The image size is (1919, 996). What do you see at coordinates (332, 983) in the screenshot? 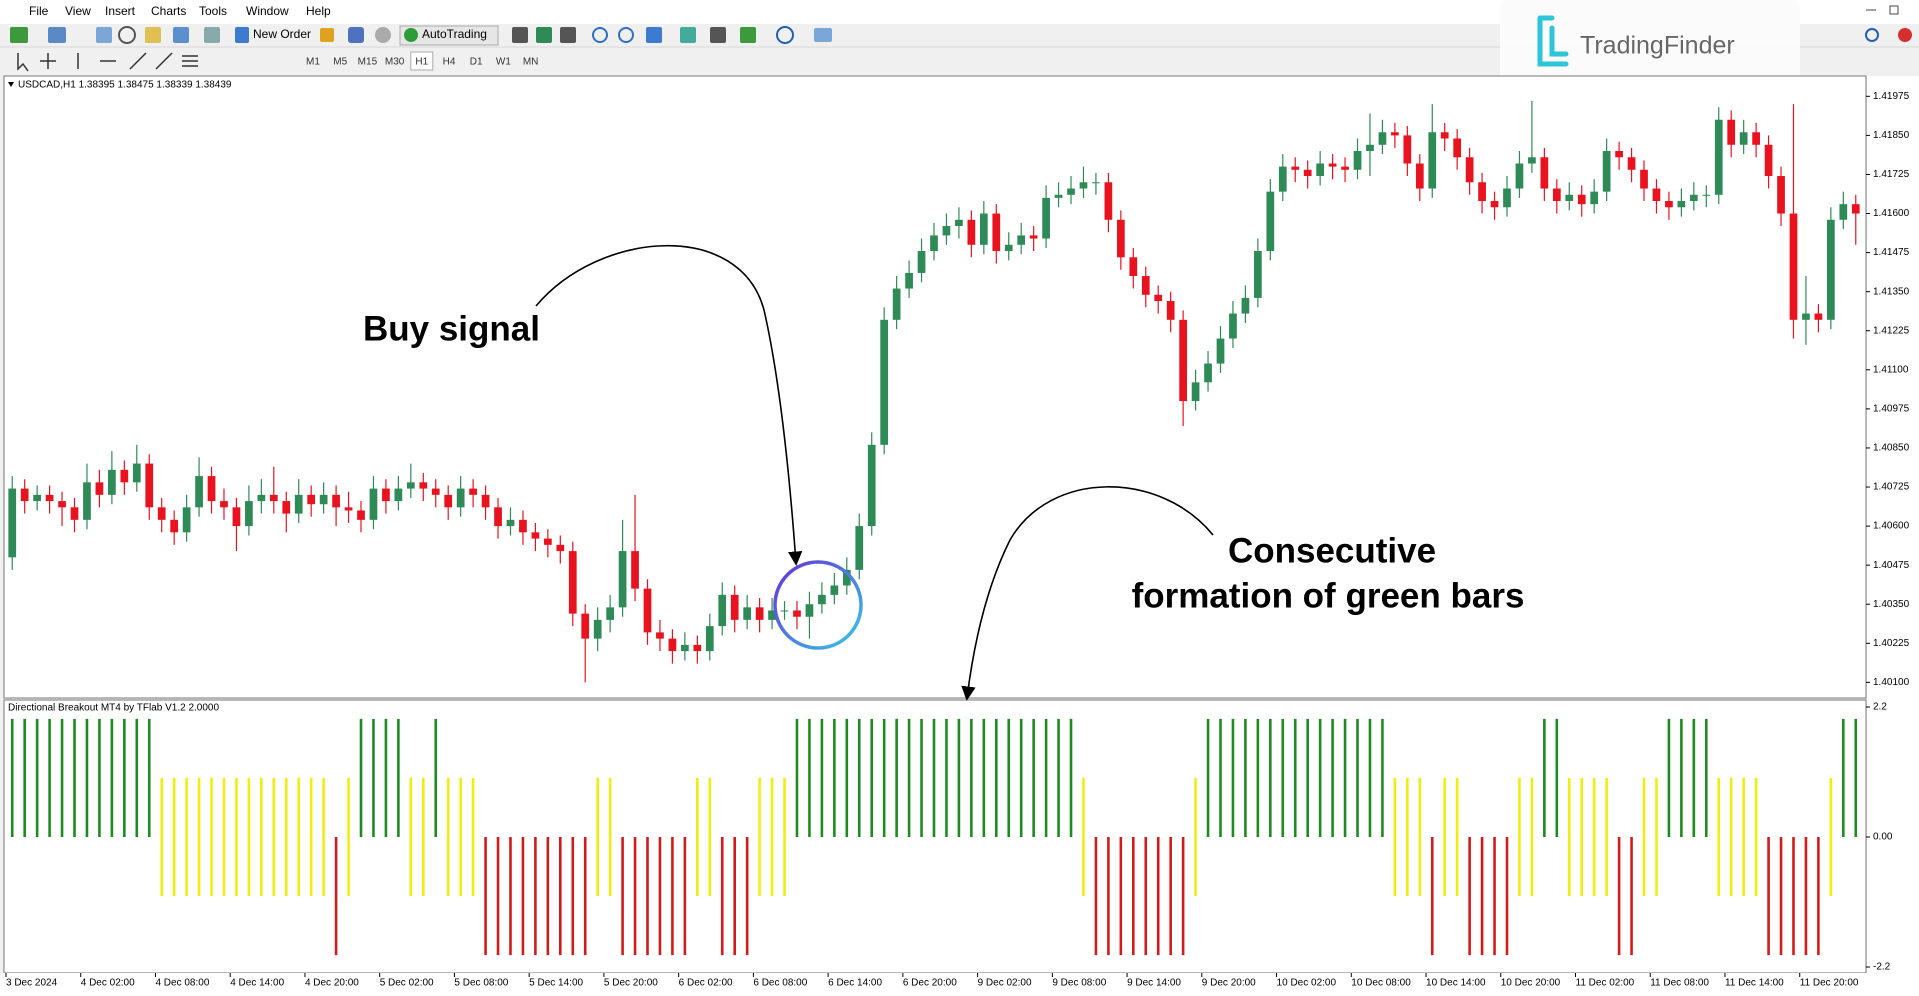
I see `time-label: 4 Dec 20:00` at bounding box center [332, 983].